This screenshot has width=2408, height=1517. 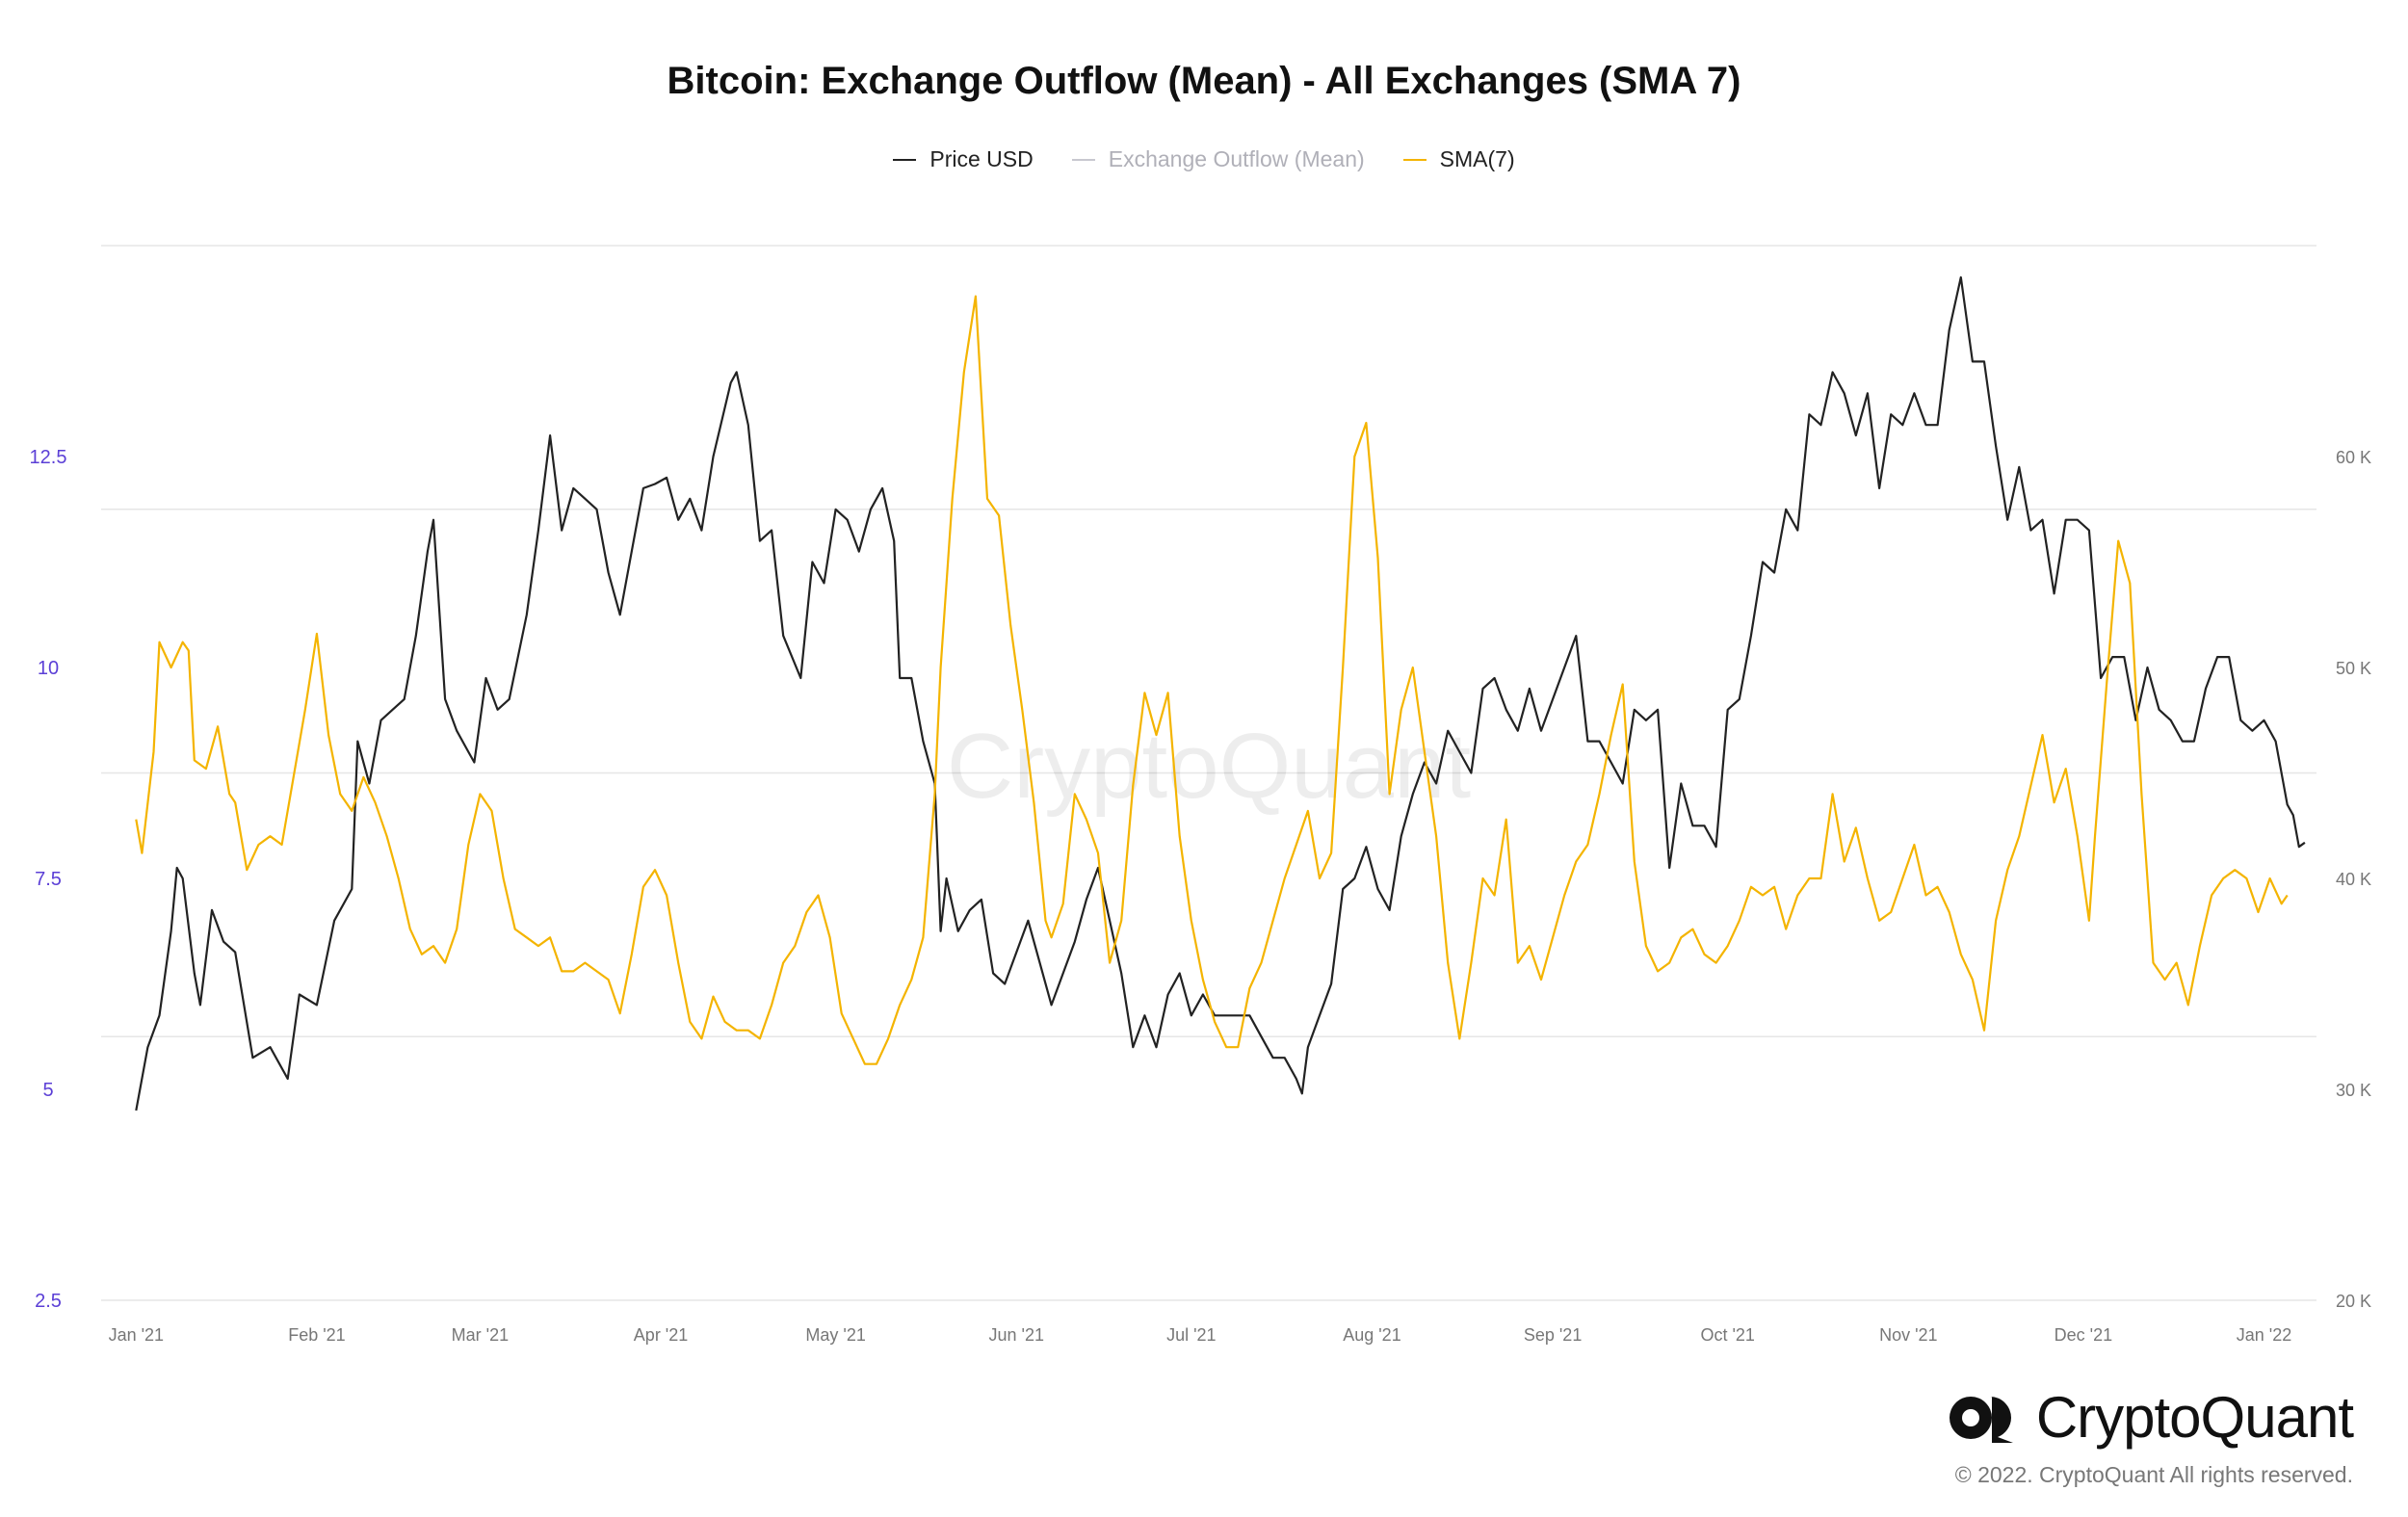 I want to click on legend-label-outflow: Exchange Outflow (Mean), so click(x=1236, y=158).